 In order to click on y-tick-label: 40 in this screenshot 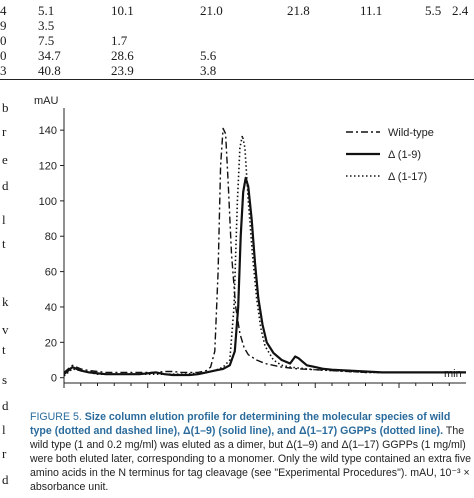, I will do `click(51, 308)`.